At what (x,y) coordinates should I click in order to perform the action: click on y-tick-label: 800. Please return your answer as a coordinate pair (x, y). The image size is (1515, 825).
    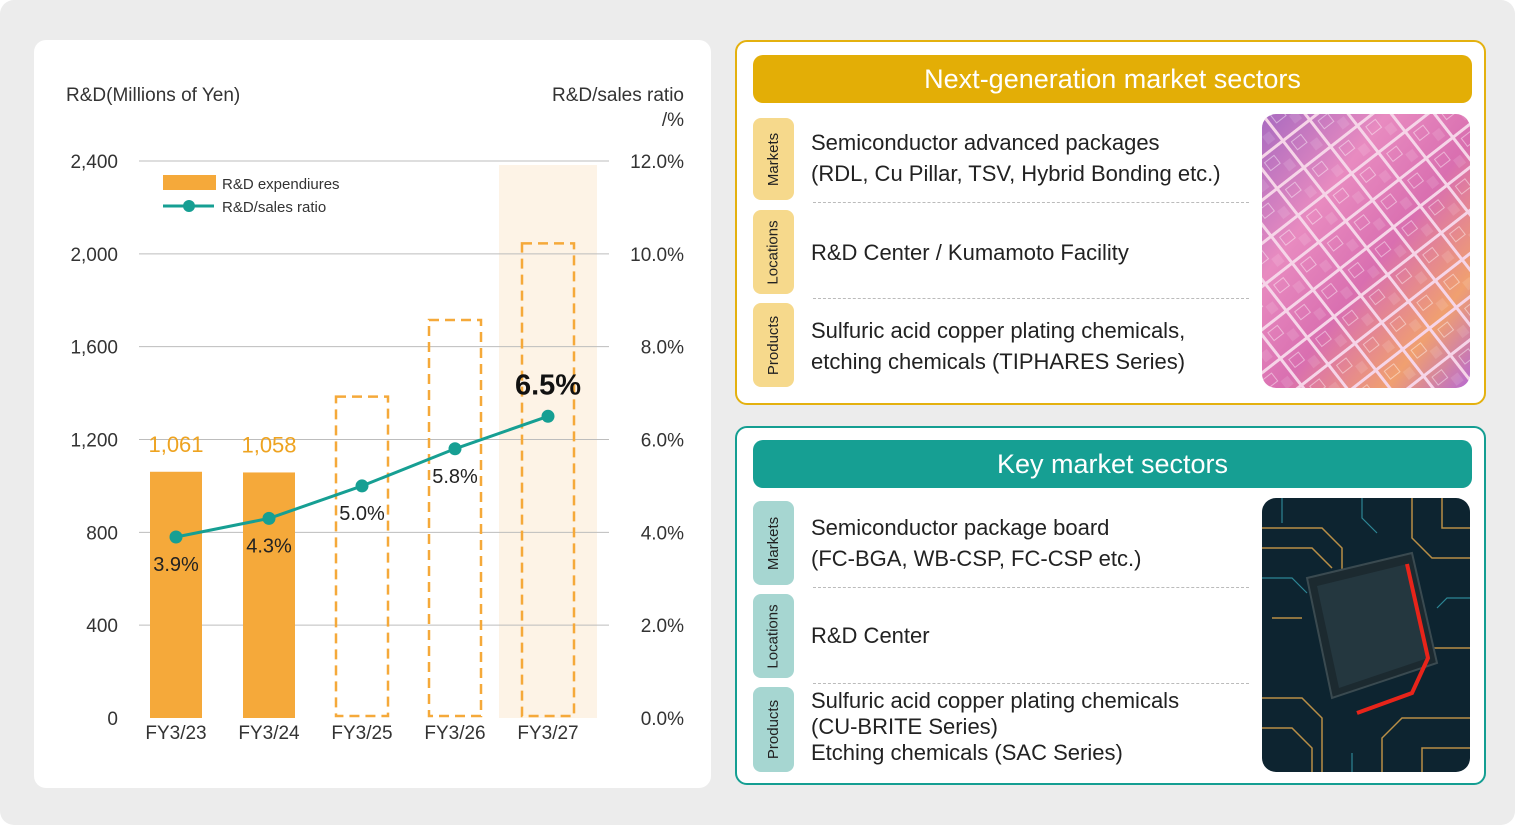
    Looking at the image, I should click on (102, 533).